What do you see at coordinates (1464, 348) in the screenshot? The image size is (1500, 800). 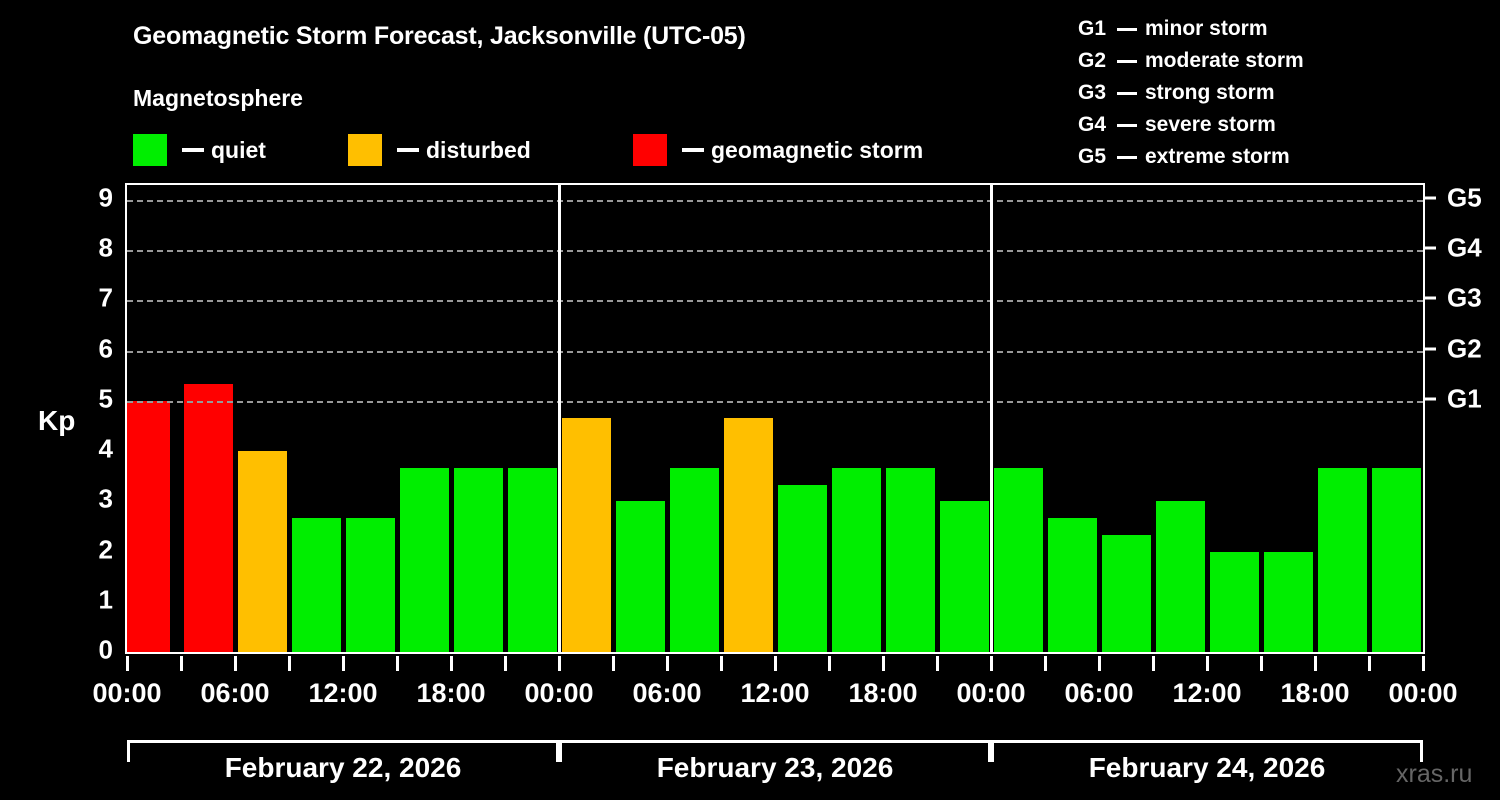 I see `g-tick-label: G2` at bounding box center [1464, 348].